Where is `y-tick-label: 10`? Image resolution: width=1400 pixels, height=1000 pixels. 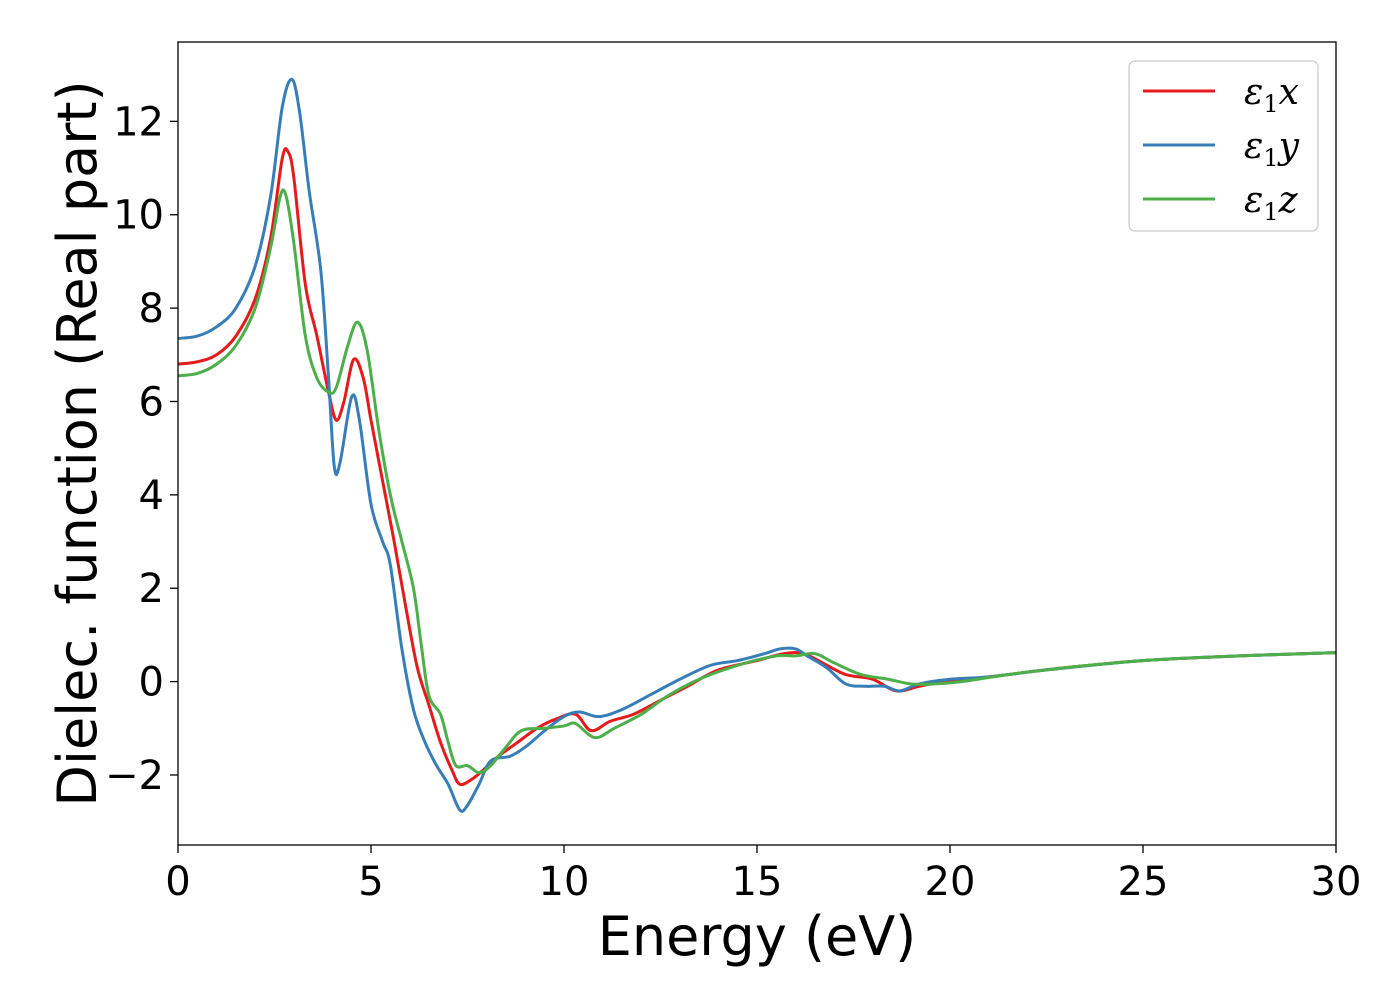 y-tick-label: 10 is located at coordinates (138, 216).